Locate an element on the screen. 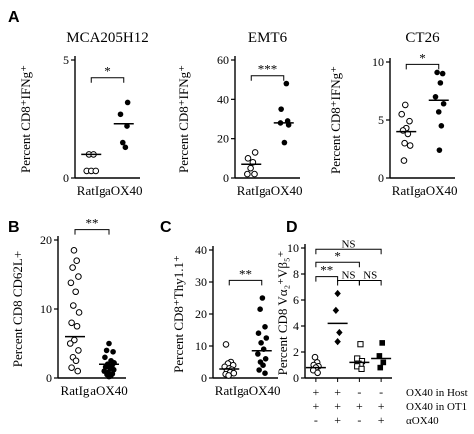 This screenshot has height=434, width=474. y-axis-label: Percent CD8 Vα₂⁺Vβ₅⁺ is located at coordinates (282, 313).